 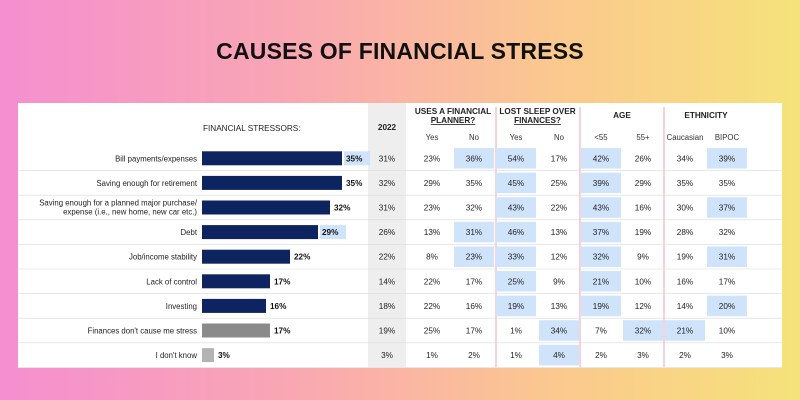 I want to click on table-cell-value: 30%, so click(x=685, y=208).